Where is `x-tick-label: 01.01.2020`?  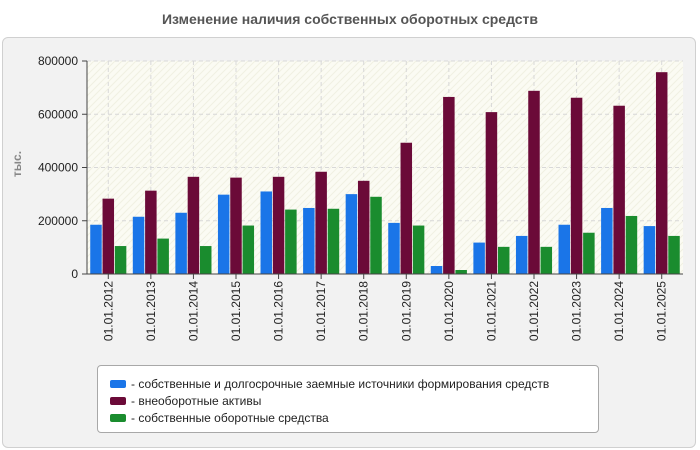 x-tick-label: 01.01.2020 is located at coordinates (449, 311).